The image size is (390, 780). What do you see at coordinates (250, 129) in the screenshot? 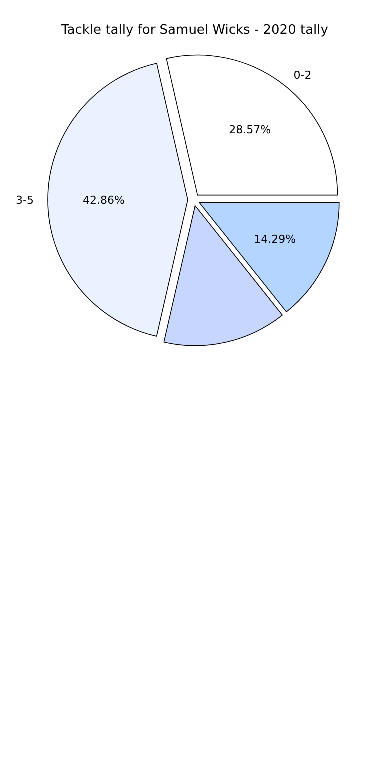
I see `data-label: 28.57%` at bounding box center [250, 129].